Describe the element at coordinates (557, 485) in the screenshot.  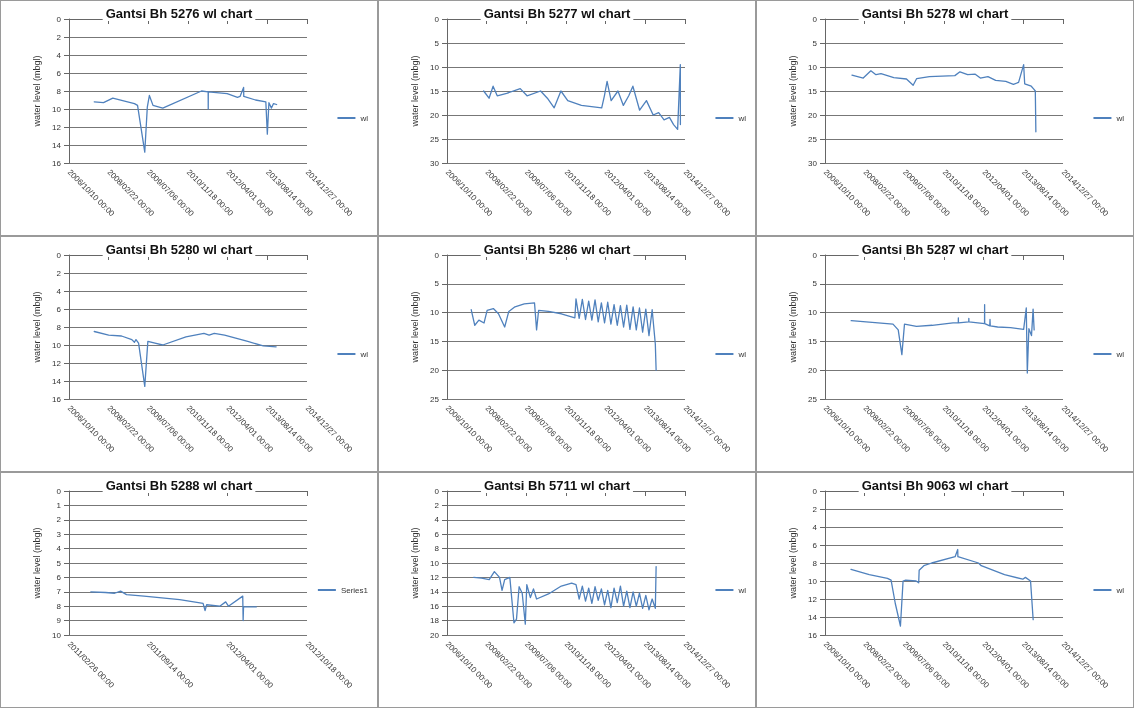
I see `chart-title: Gantsi Bh 5711 wl chart` at that location.